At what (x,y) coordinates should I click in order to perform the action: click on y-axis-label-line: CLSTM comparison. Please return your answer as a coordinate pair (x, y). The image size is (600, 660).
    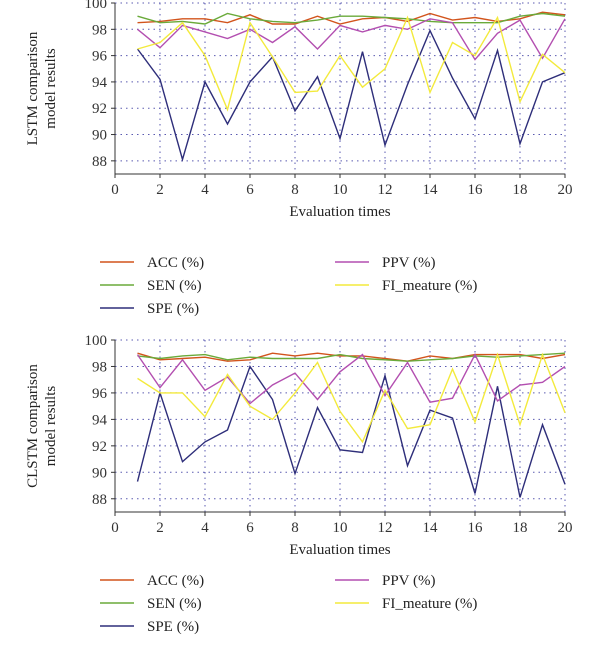
    Looking at the image, I should click on (33, 426).